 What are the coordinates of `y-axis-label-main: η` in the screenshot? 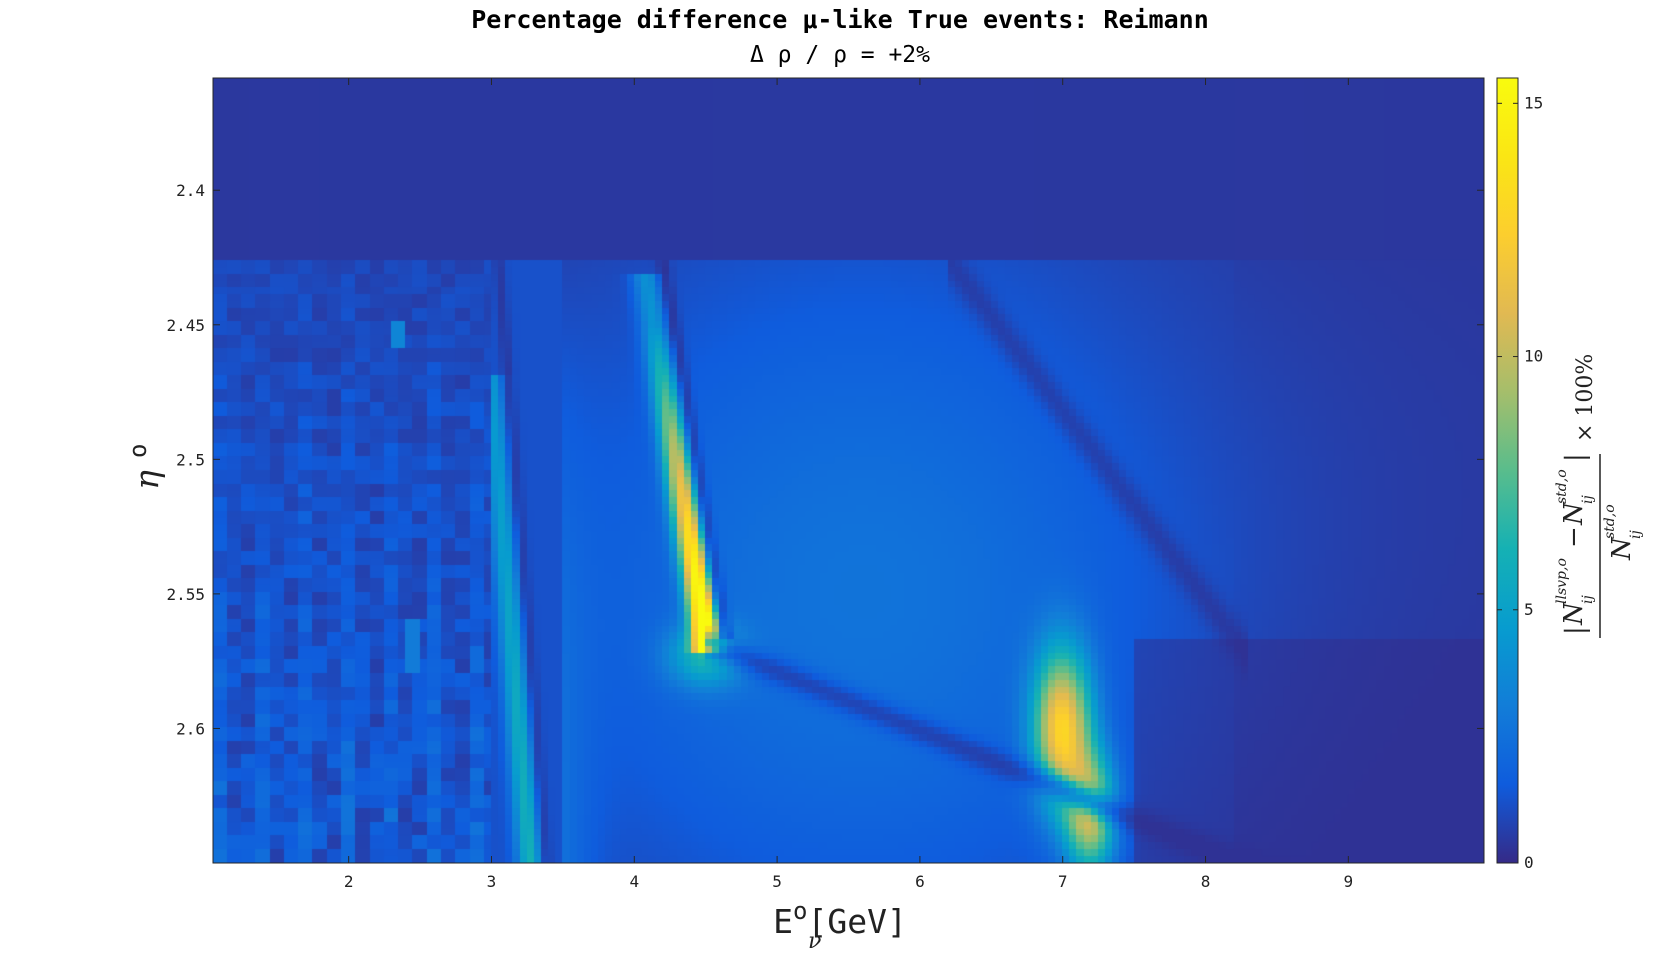 It's located at (146, 480).